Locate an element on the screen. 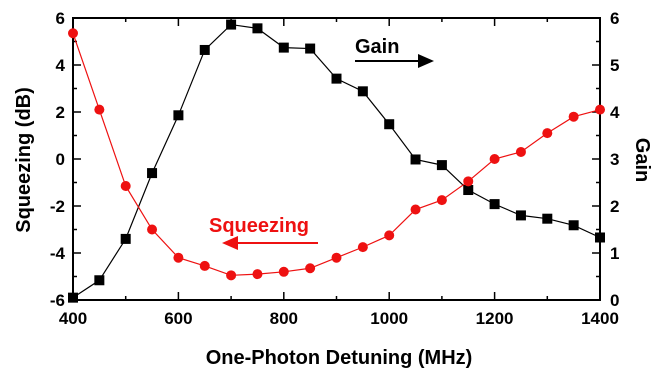 This screenshot has width=656, height=372. y-right-tick-label: 3 is located at coordinates (614, 159).